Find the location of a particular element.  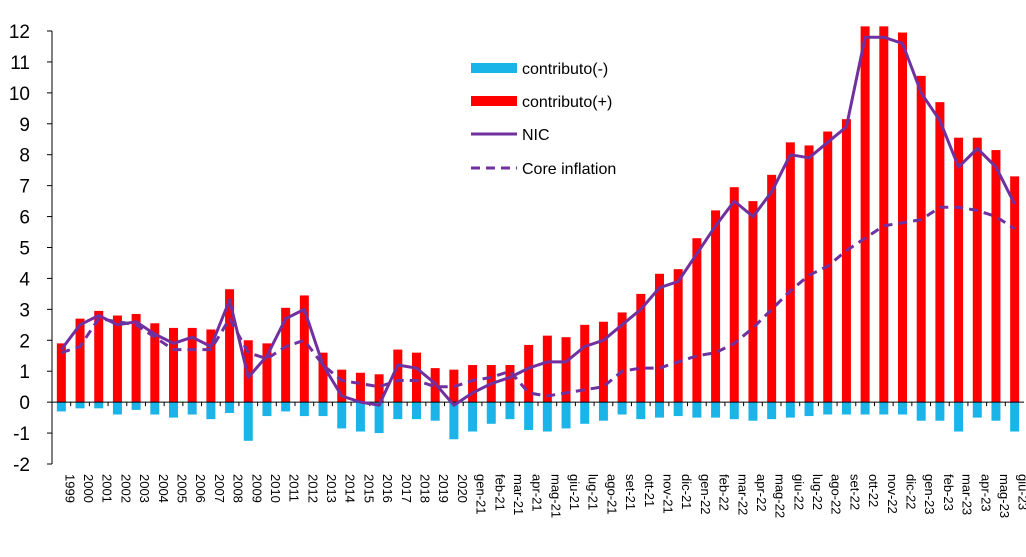

bar-contributo-pos-2018 is located at coordinates (416, 377).